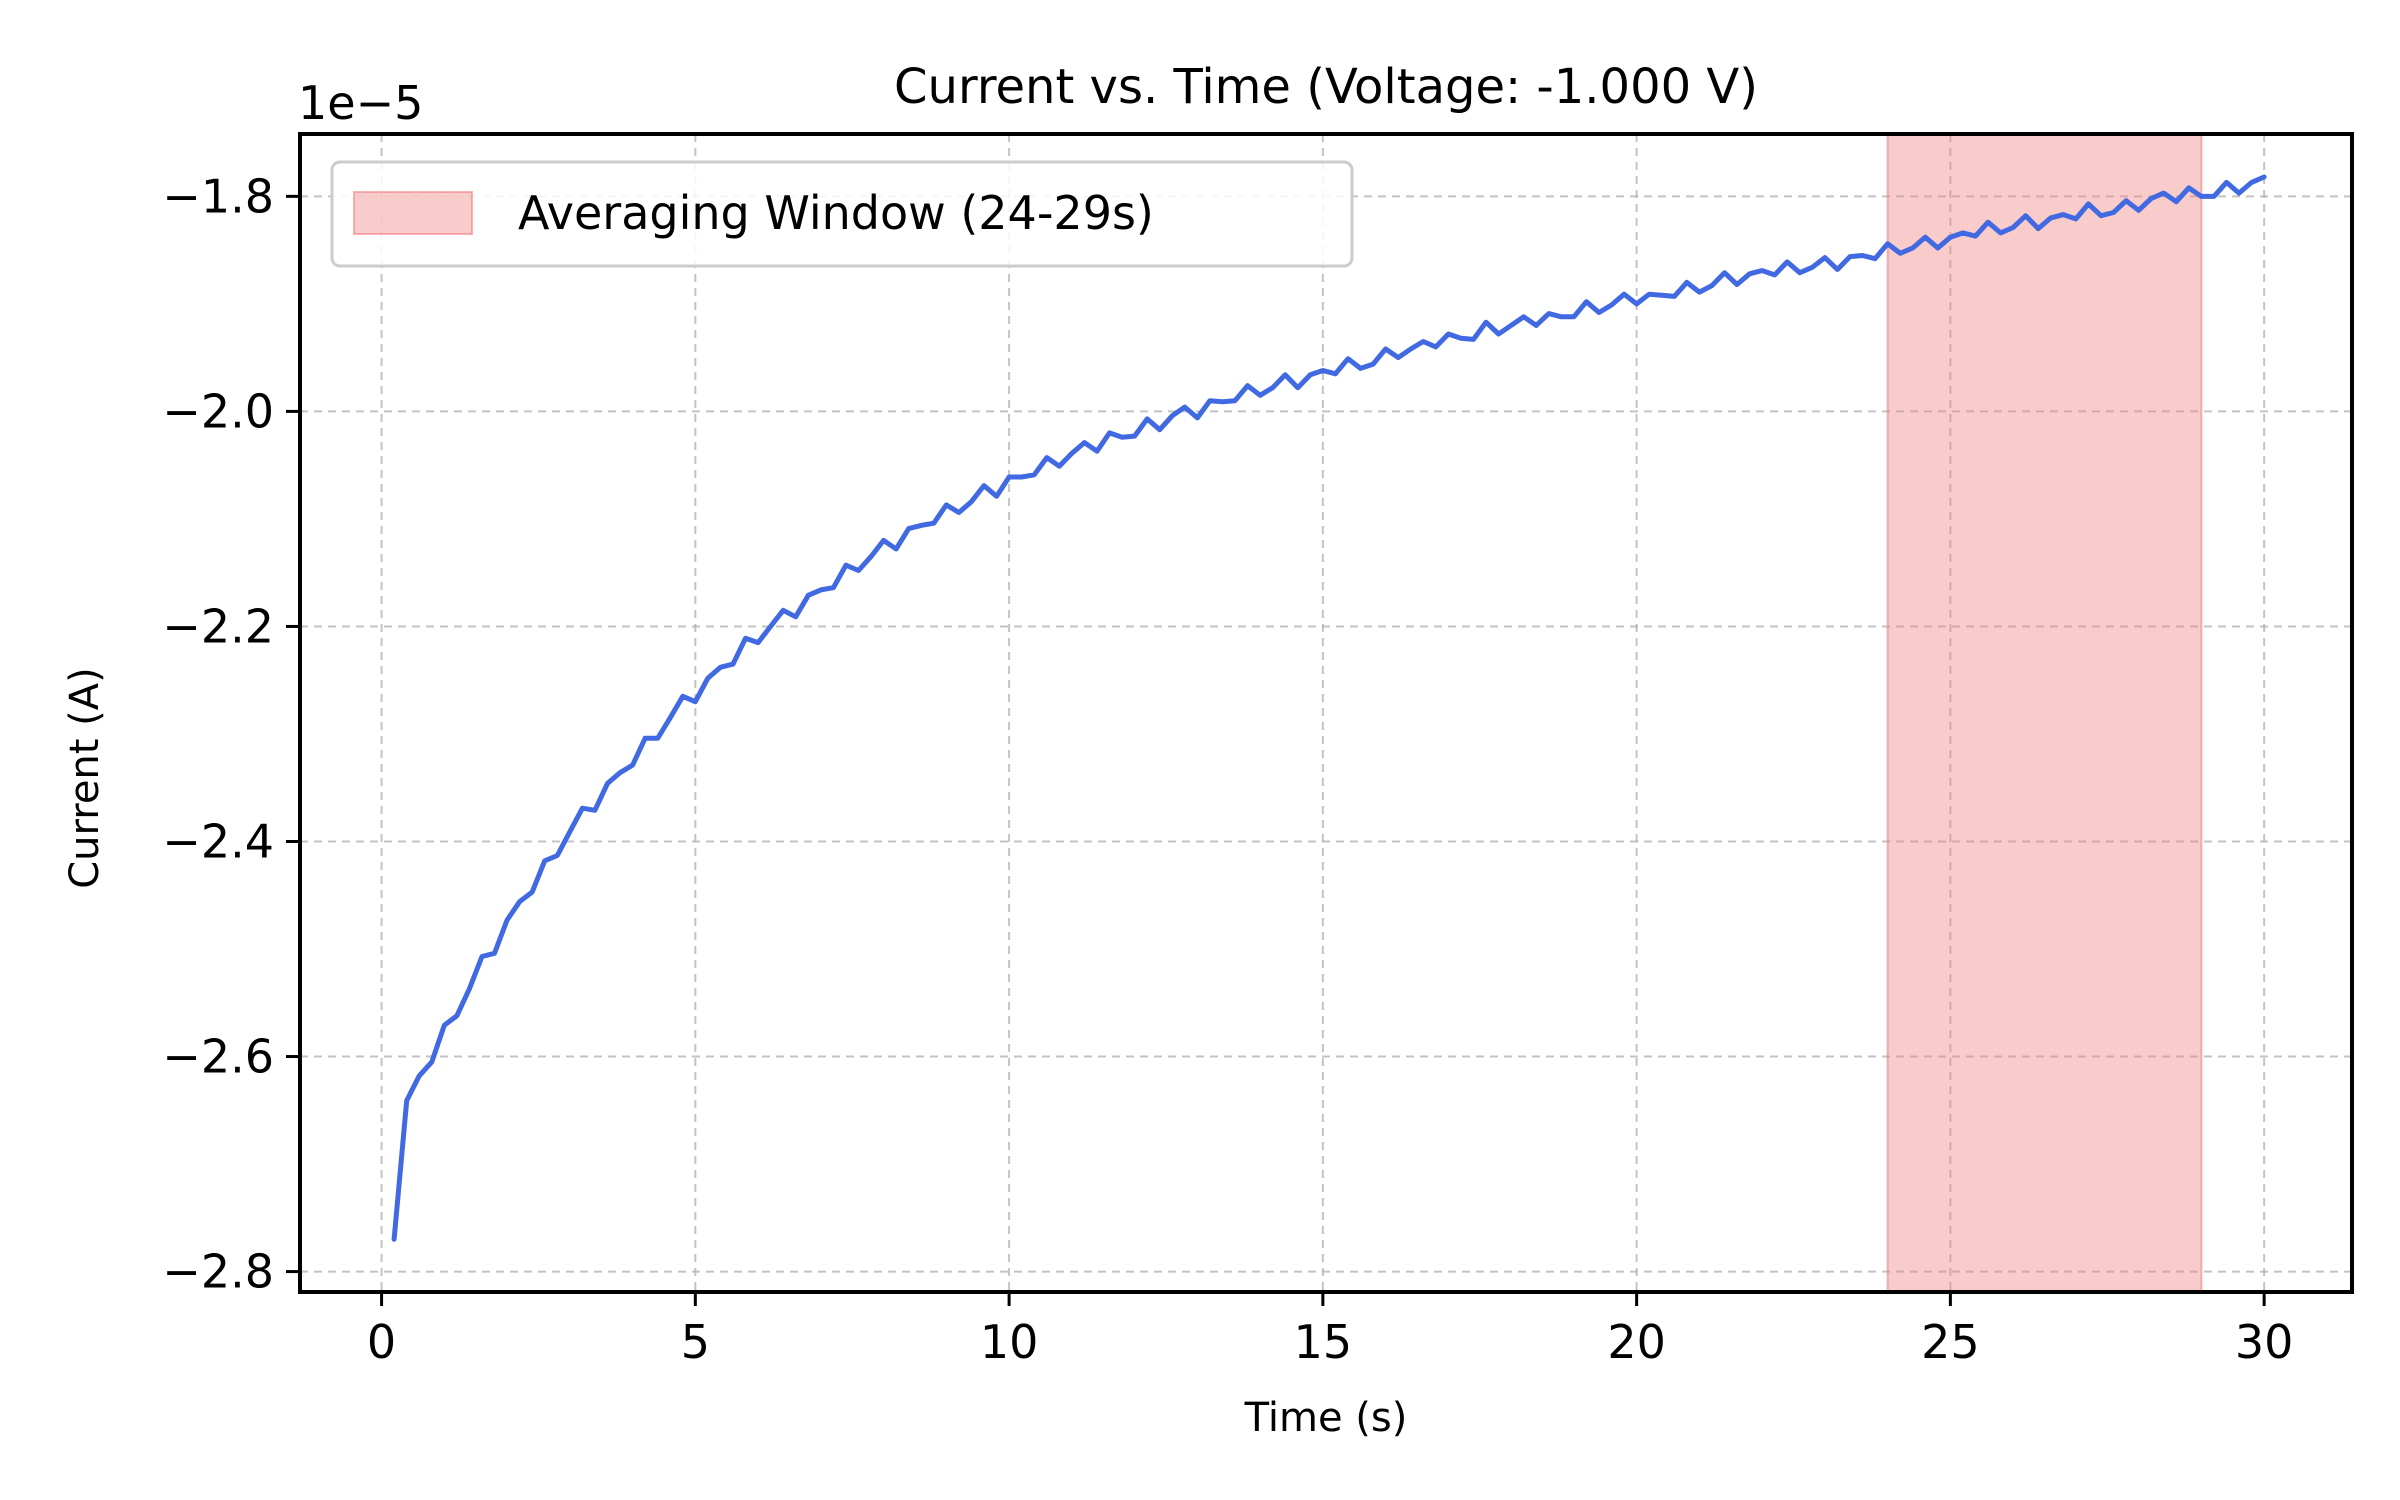 The height and width of the screenshot is (1500, 2400). What do you see at coordinates (218, 626) in the screenshot?
I see `y-tick-label: −2.2` at bounding box center [218, 626].